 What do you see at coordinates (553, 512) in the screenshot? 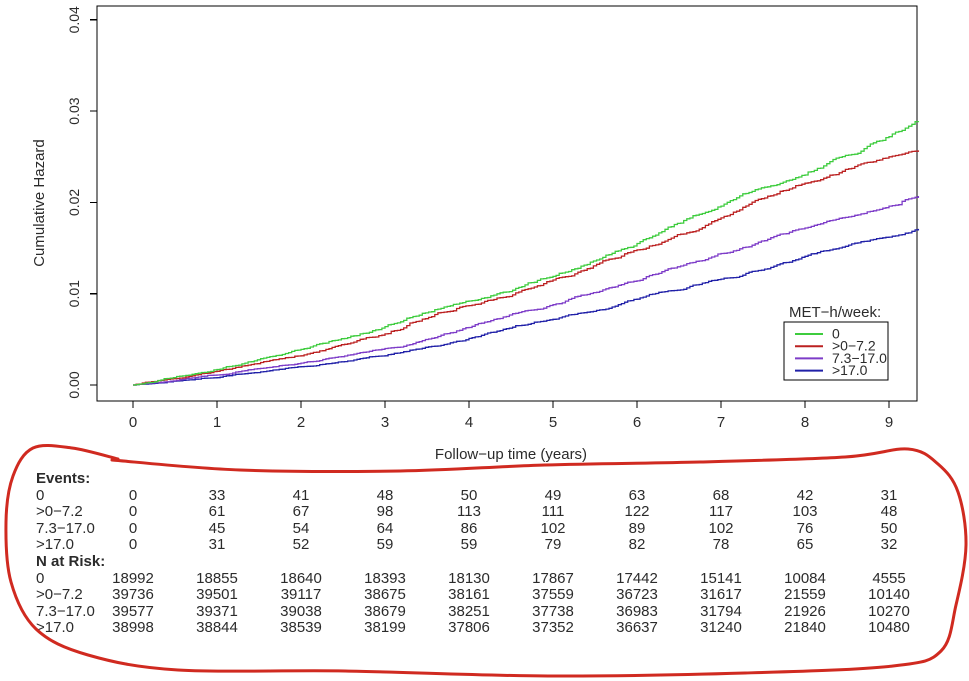
I see `table-cell-year-5: 111` at bounding box center [553, 512].